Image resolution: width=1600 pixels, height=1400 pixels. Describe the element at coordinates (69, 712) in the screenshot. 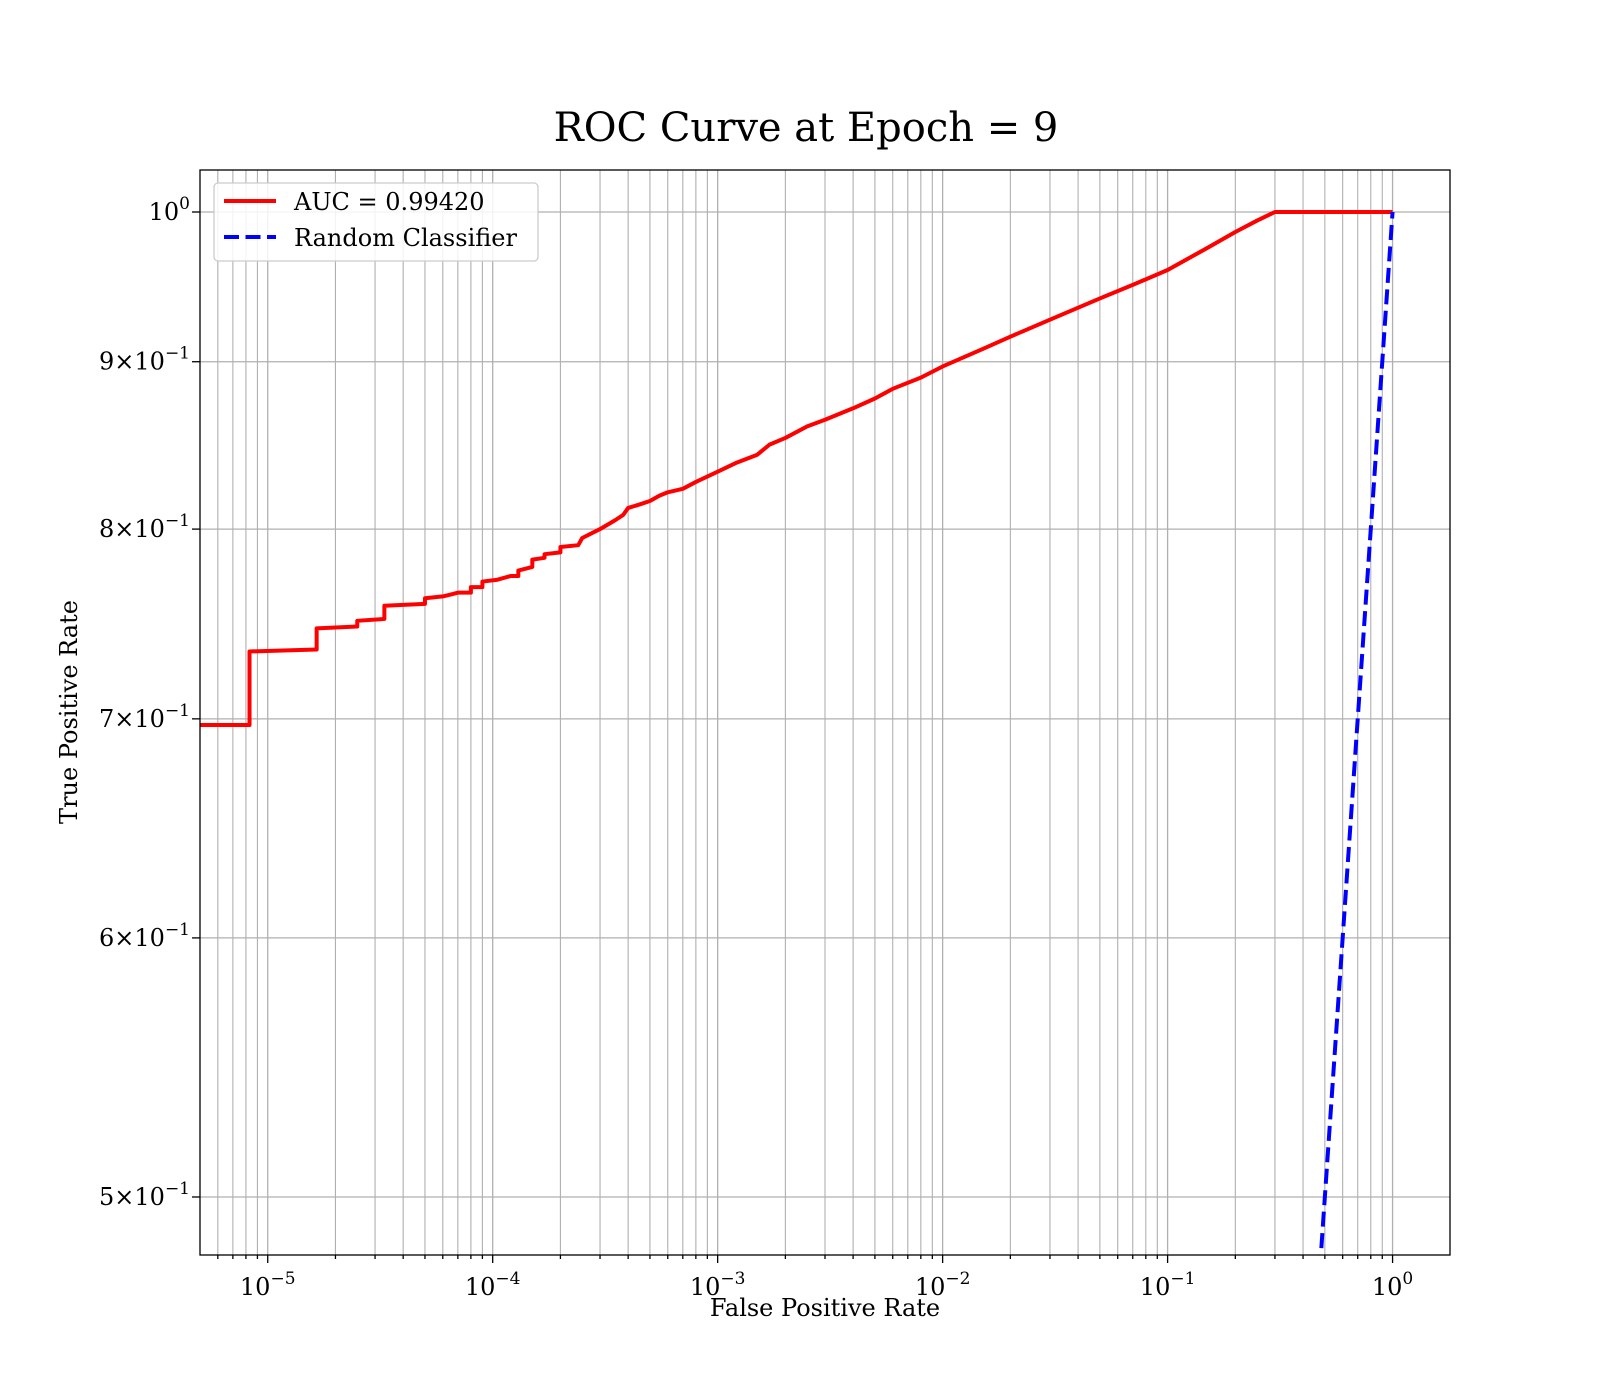

I see `y-axis-label: True Positive Rate` at that location.